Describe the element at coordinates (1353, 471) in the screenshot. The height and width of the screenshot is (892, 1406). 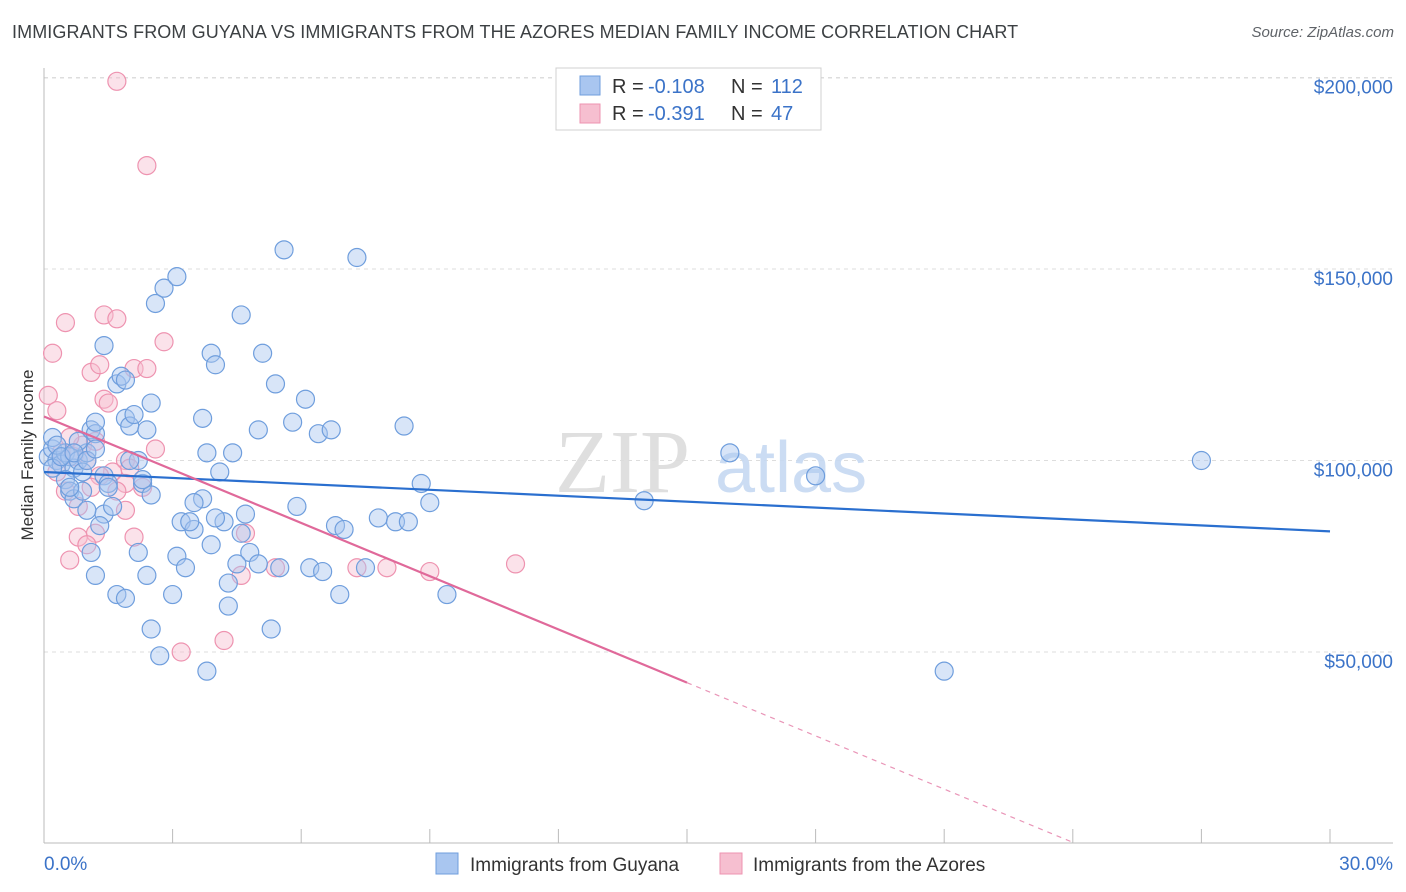
I see `y-tick-label-1: $100,000` at that location.